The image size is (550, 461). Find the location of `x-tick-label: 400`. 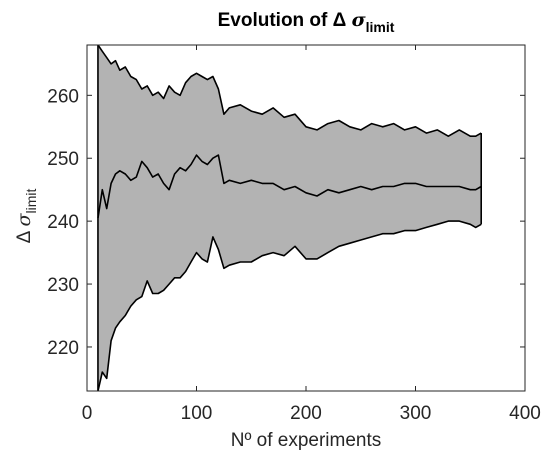

x-tick-label: 400 is located at coordinates (525, 413).